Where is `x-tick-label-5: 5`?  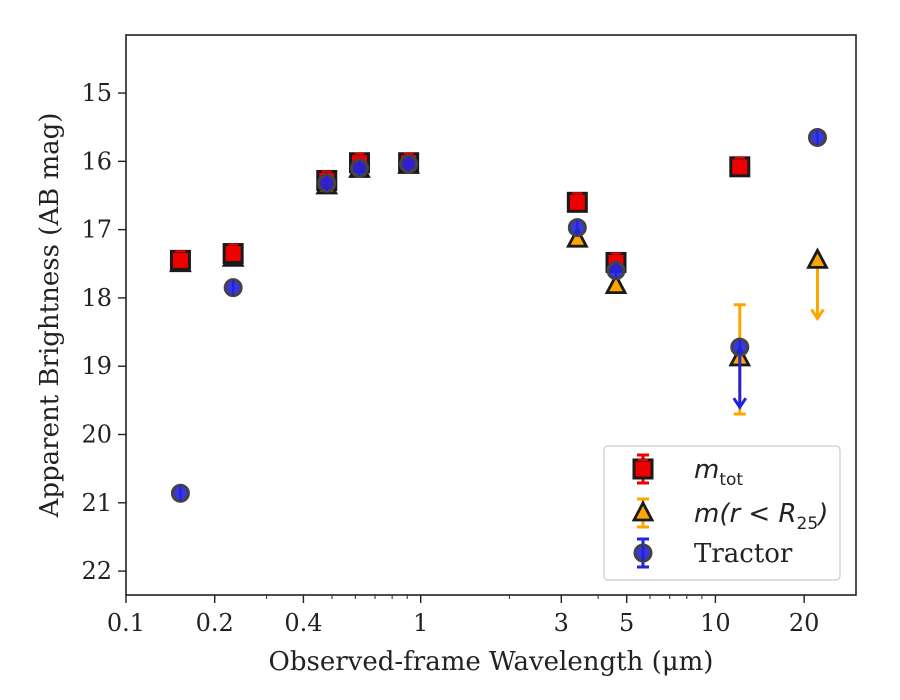 x-tick-label-5: 5 is located at coordinates (626, 623).